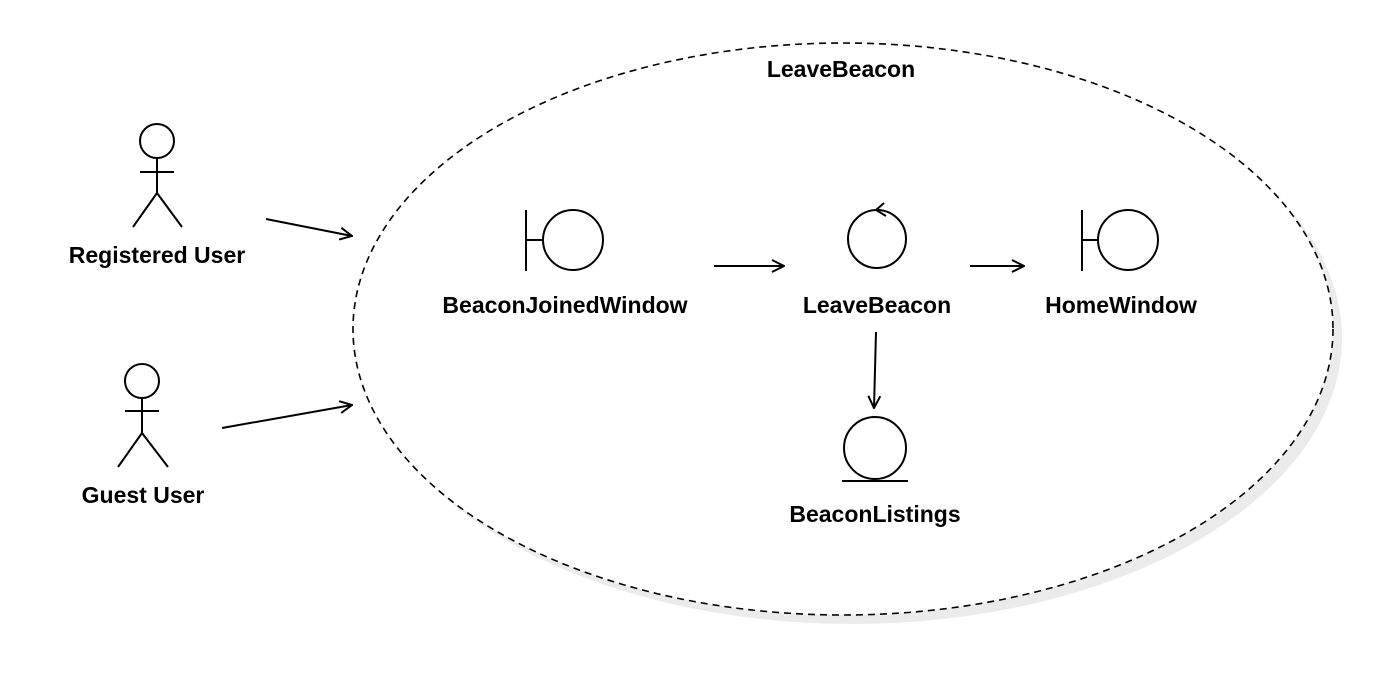 Image resolution: width=1378 pixels, height=674 pixels. Describe the element at coordinates (286, 417) in the screenshot. I see `association-guest-user` at that location.